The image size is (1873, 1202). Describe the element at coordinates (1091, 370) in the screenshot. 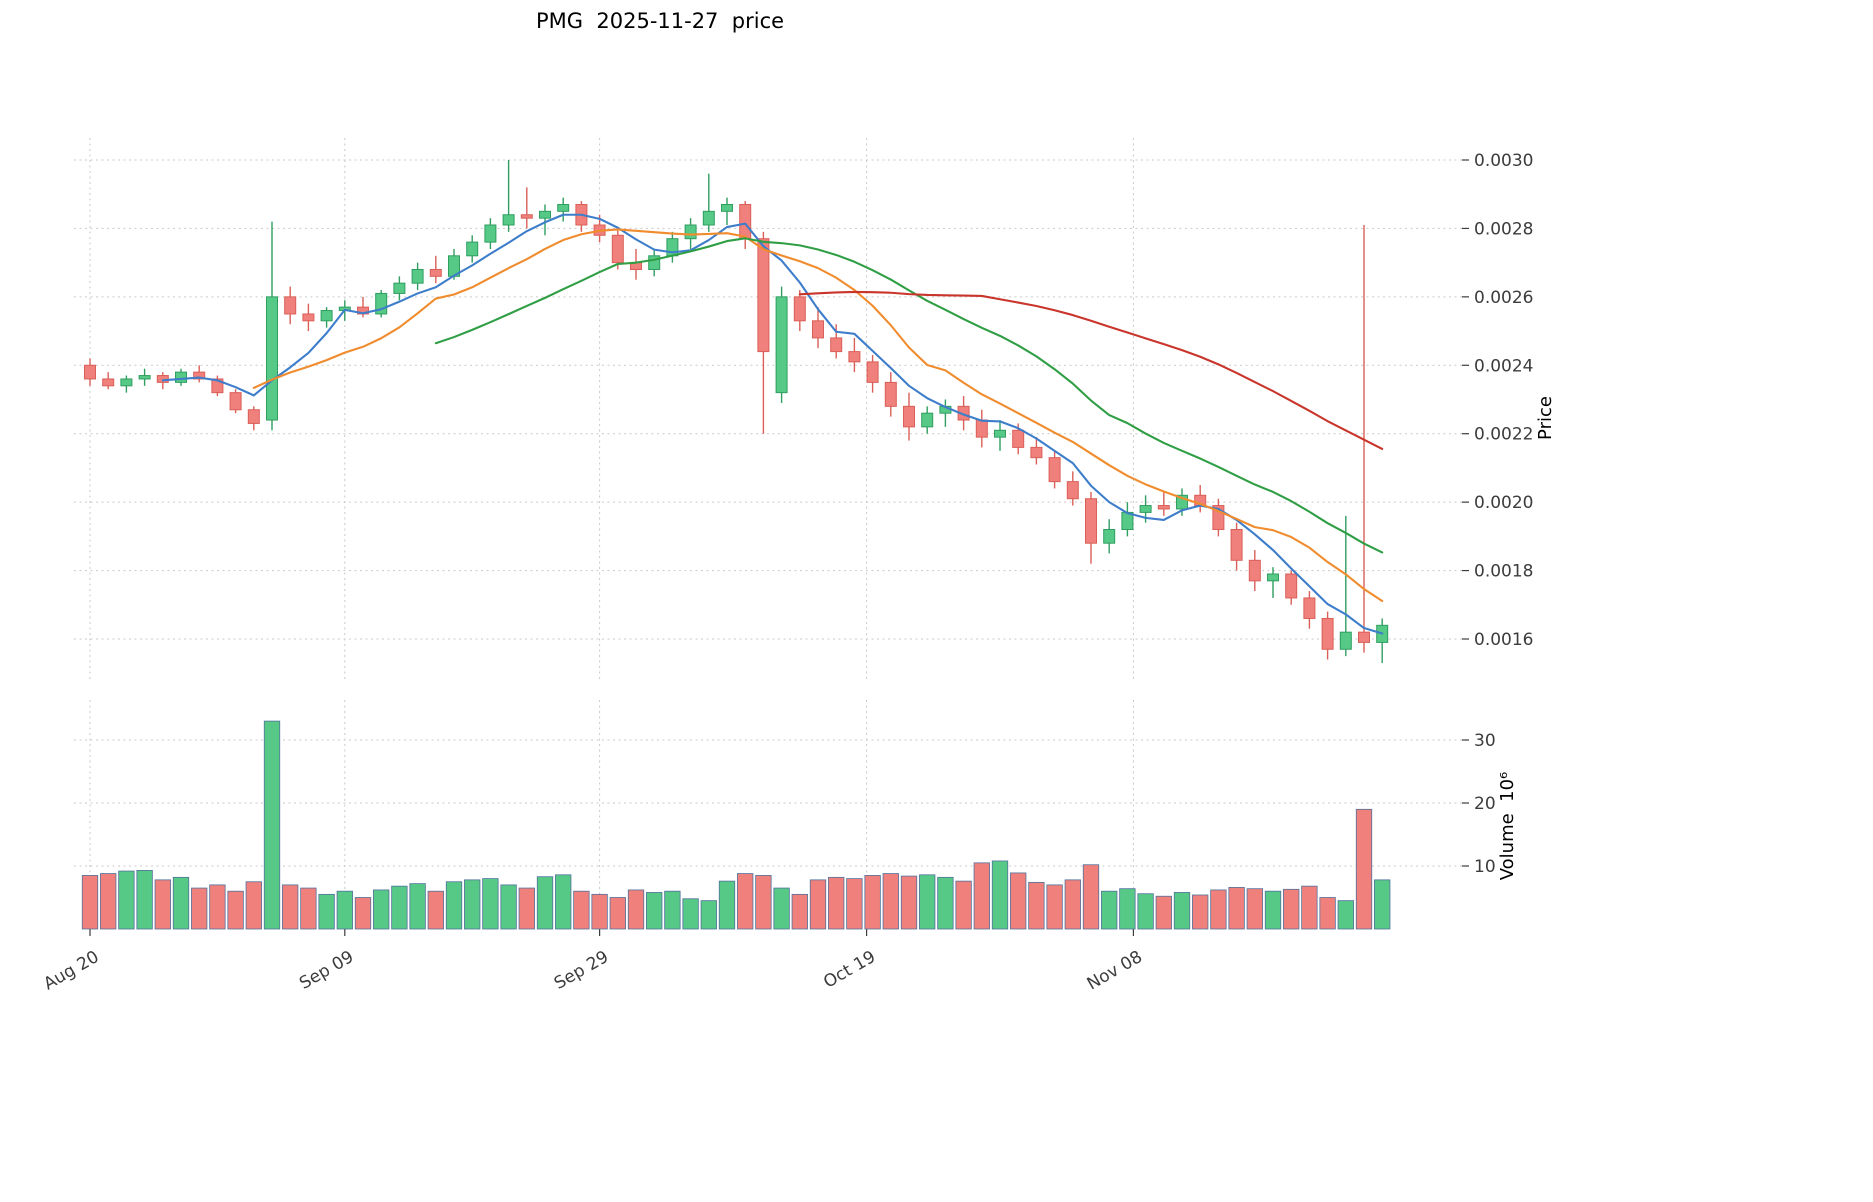

I see `ma-line-ma40` at that location.